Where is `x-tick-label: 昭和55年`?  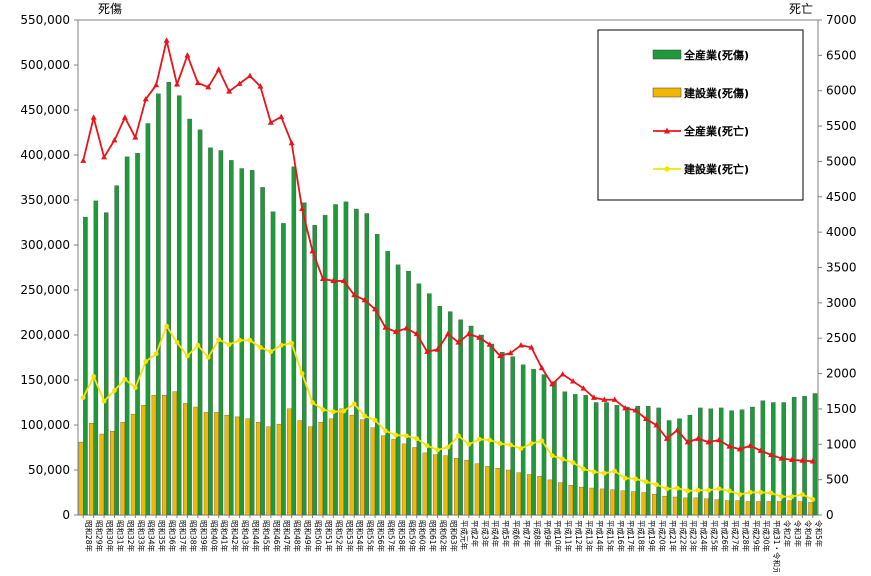
x-tick-label: 昭和55年 is located at coordinates (371, 536).